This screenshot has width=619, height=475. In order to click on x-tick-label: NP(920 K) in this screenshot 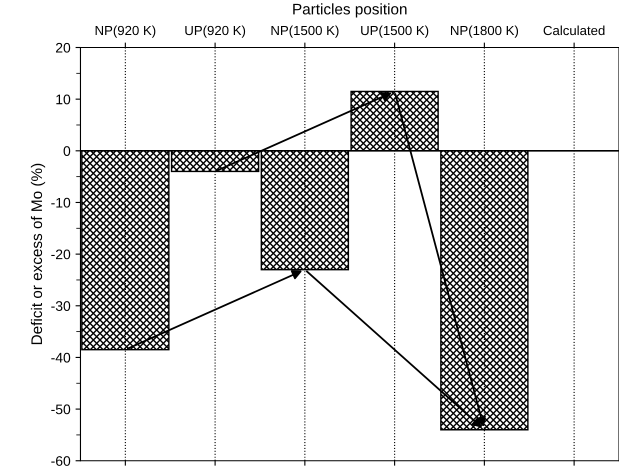, I will do `click(126, 31)`.